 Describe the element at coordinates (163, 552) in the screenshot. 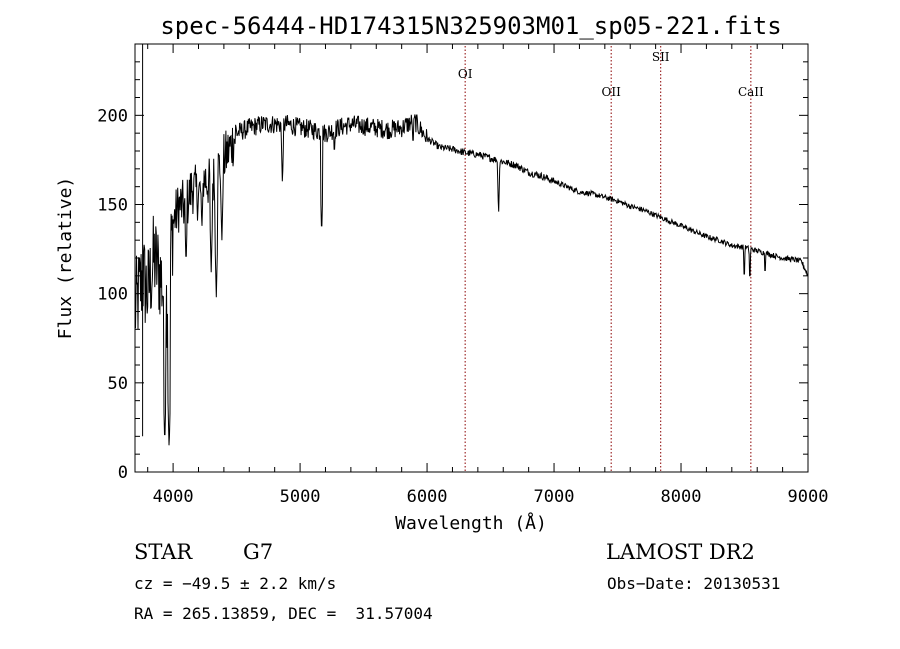

I see `object-class: STAR` at that location.